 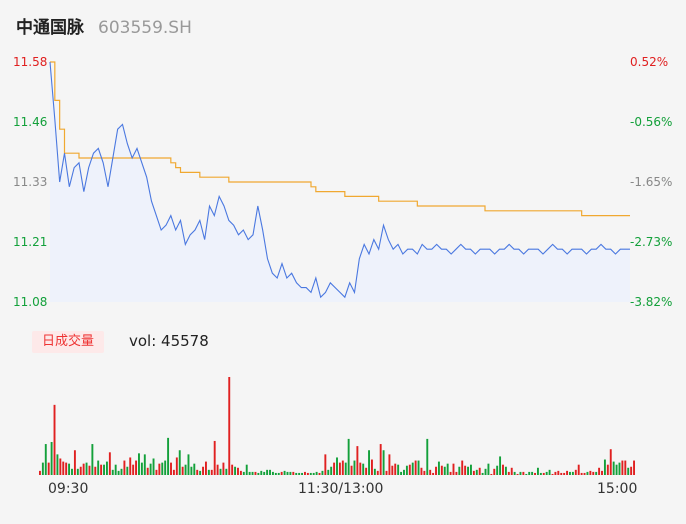 What do you see at coordinates (651, 302) in the screenshot?
I see `change-tick-label: -3.82%` at bounding box center [651, 302].